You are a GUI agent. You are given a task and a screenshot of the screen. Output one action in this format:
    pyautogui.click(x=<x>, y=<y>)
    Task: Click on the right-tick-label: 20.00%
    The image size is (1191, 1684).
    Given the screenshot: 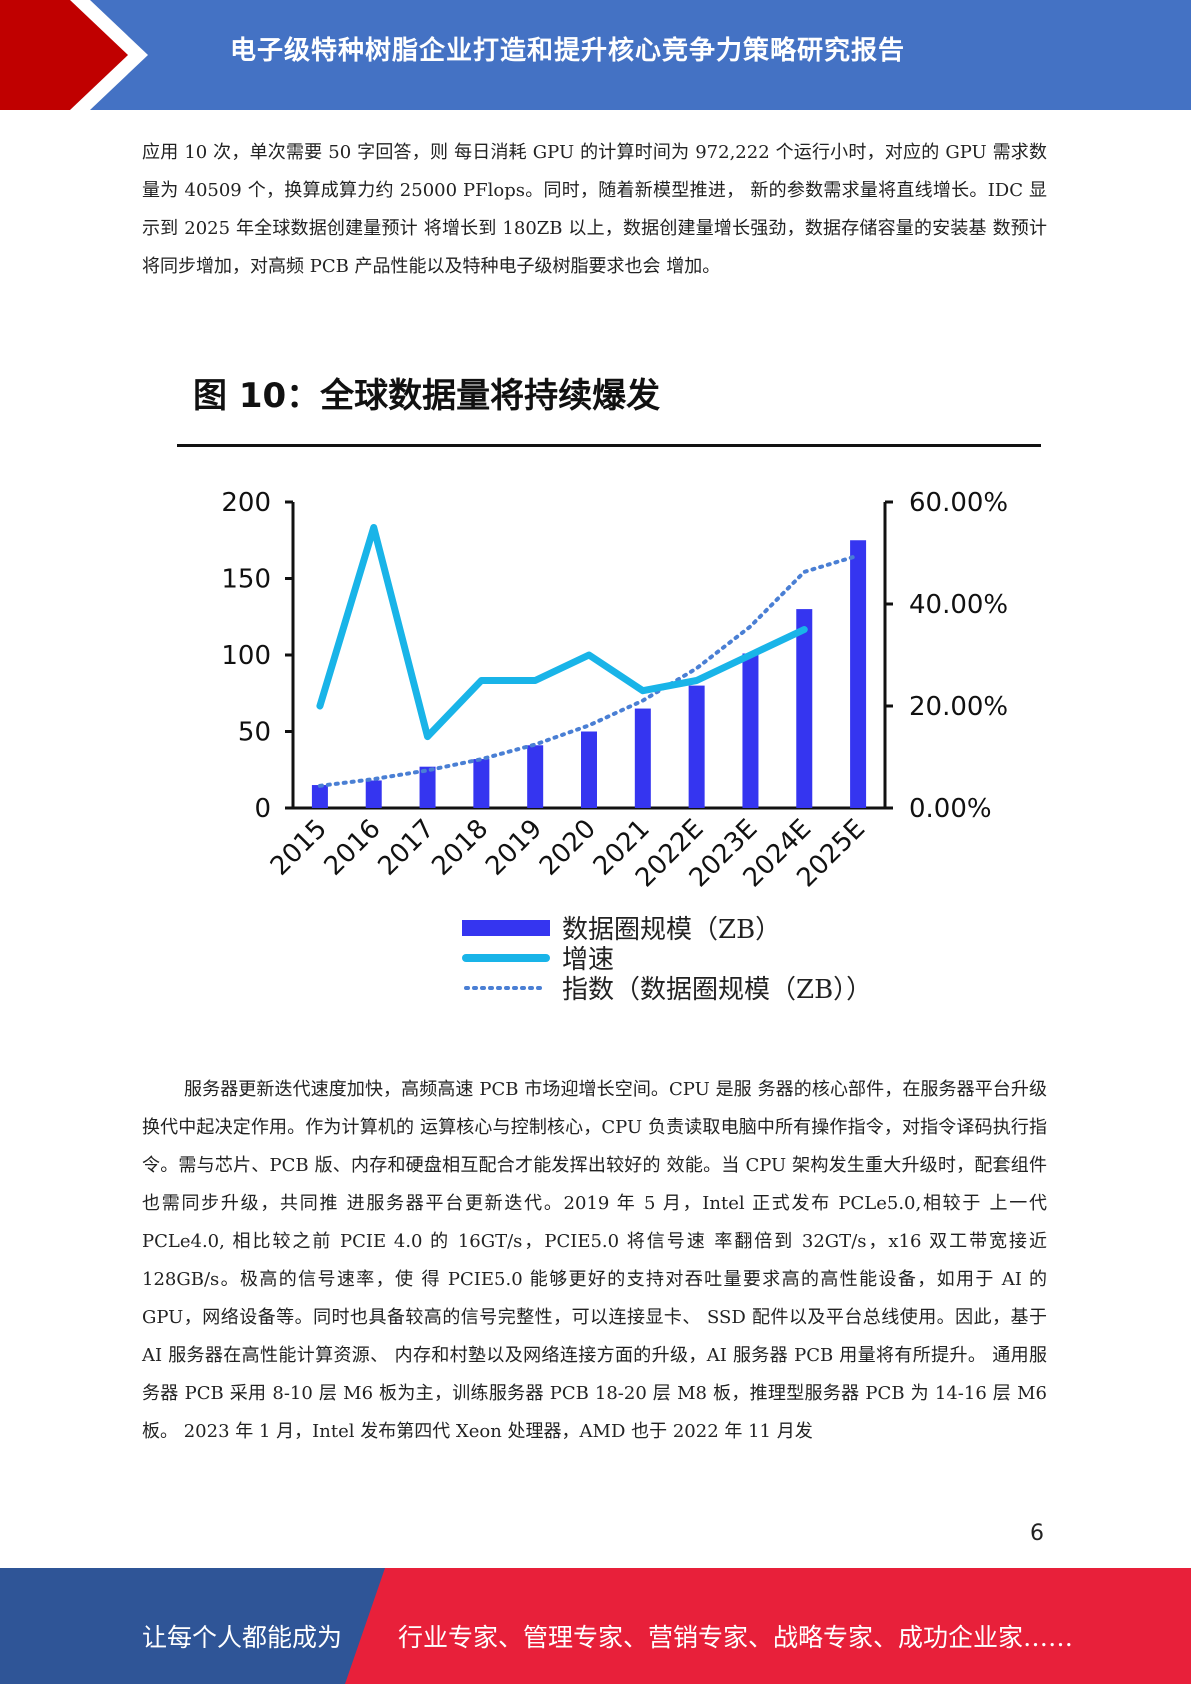 What is the action you would take?
    pyautogui.click(x=958, y=707)
    